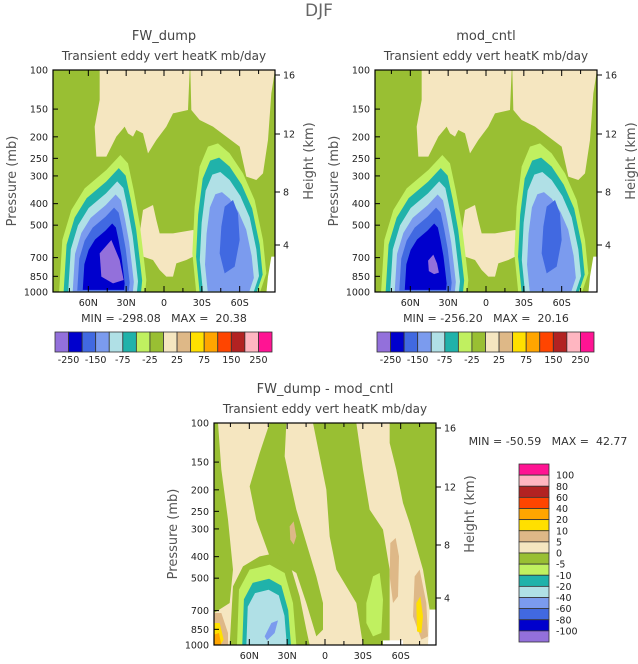  Describe the element at coordinates (325, 389) in the screenshot. I see `panel-title: FW_dump - mod_cntl` at that location.